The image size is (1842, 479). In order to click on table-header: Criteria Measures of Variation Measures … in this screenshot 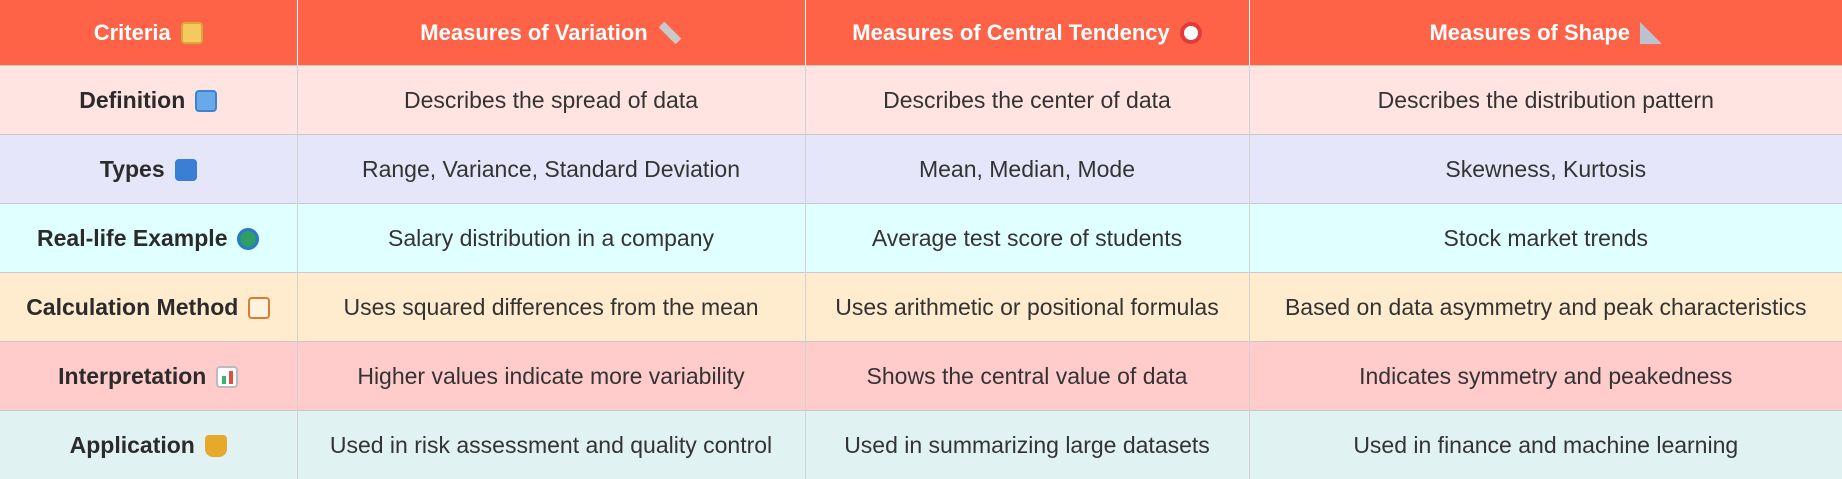, I will do `click(921, 33)`.